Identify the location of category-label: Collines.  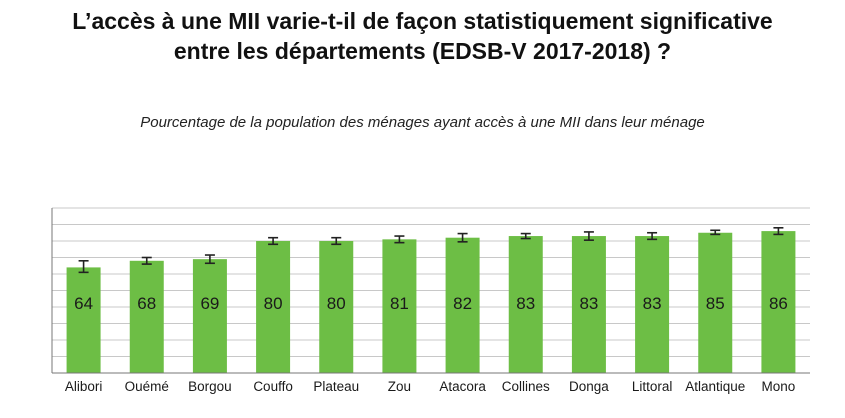
(526, 386).